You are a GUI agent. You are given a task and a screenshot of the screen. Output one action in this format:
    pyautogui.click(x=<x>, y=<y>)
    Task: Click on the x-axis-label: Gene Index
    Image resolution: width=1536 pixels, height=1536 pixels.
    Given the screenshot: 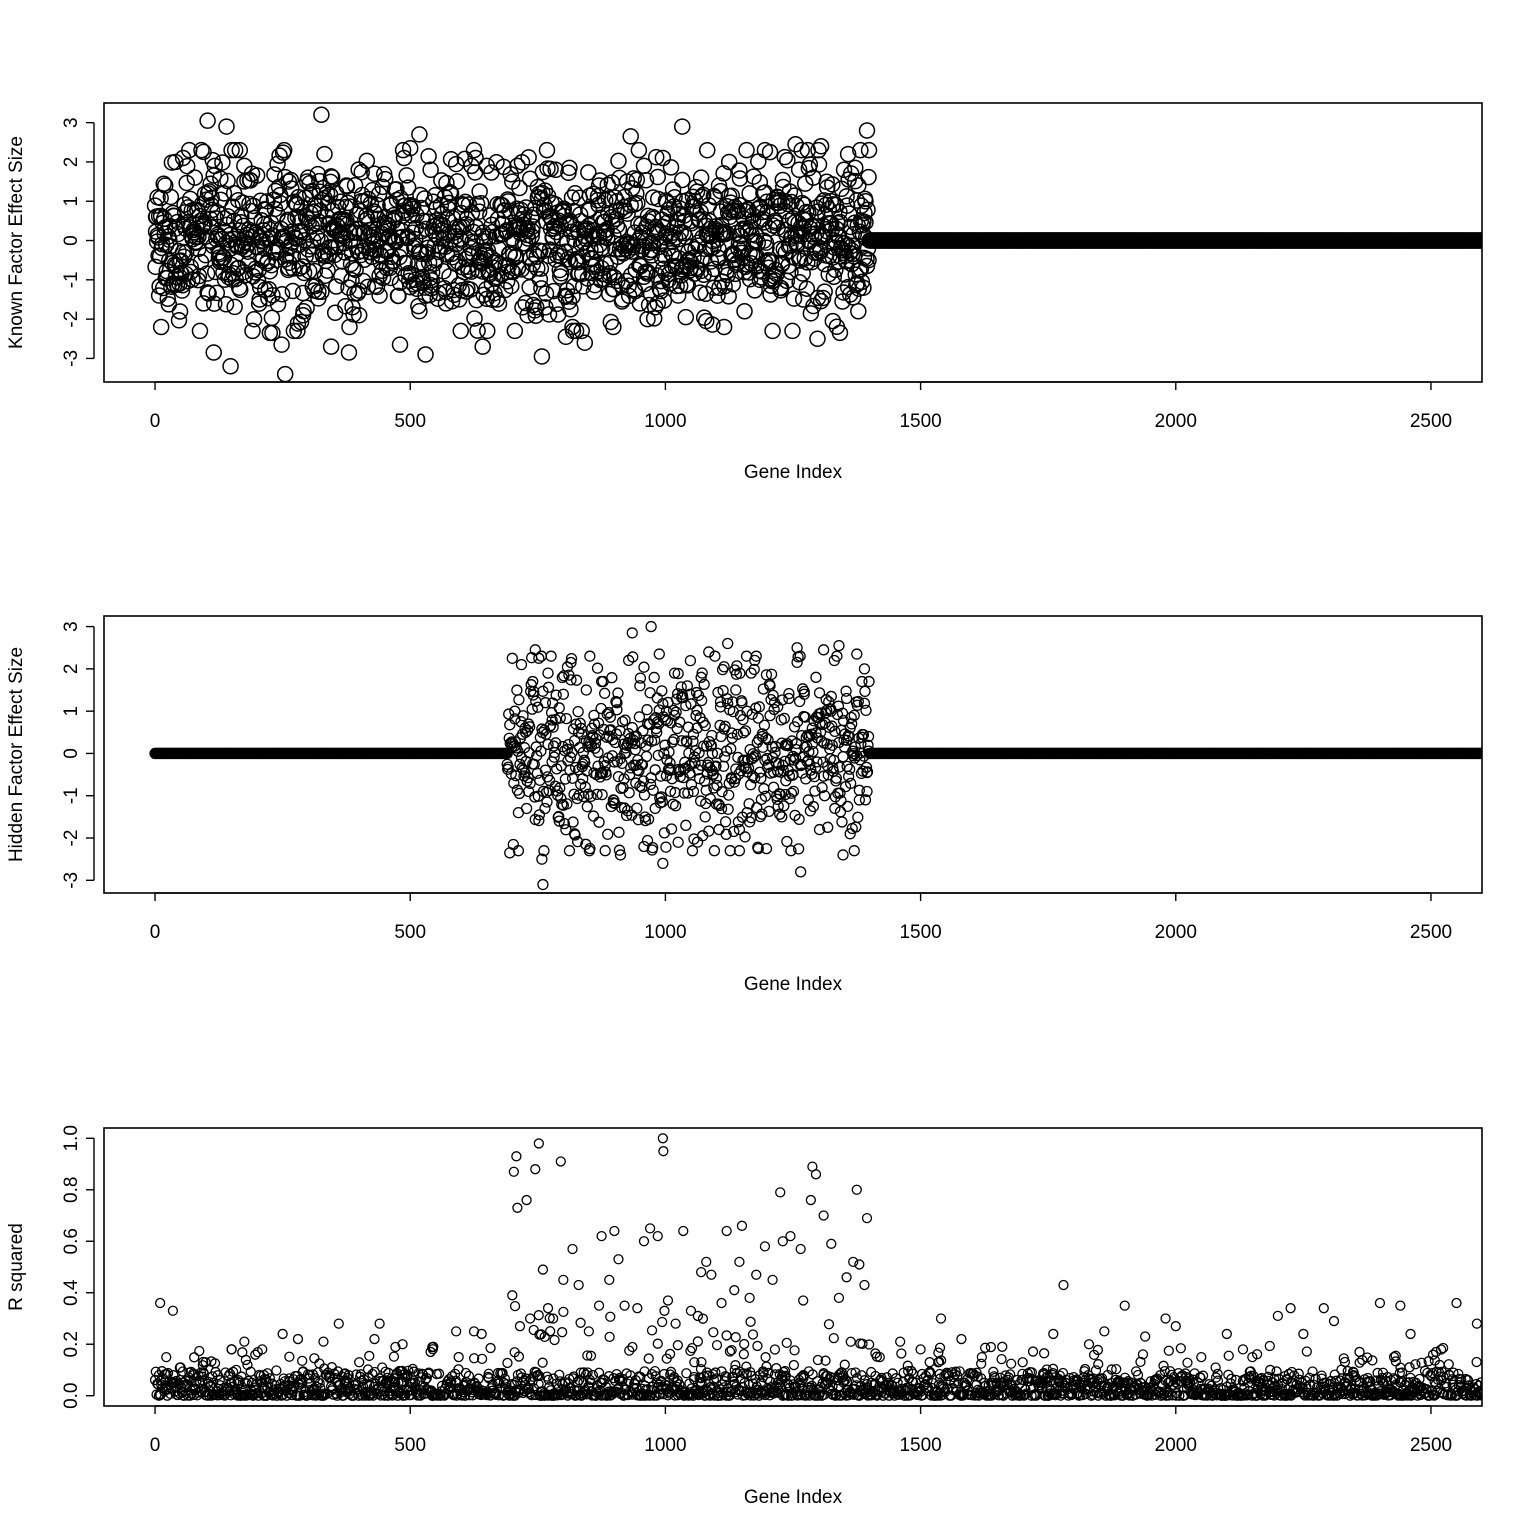 What is the action you would take?
    pyautogui.click(x=793, y=984)
    